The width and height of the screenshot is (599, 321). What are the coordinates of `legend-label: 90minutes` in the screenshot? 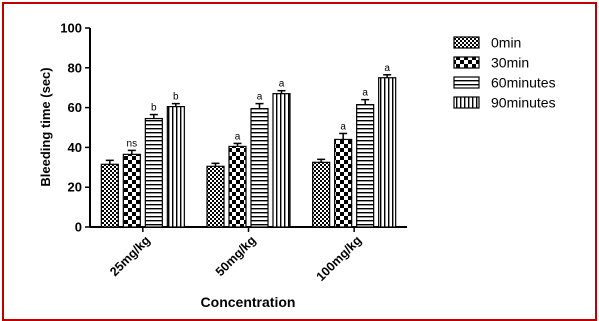 It's located at (523, 103).